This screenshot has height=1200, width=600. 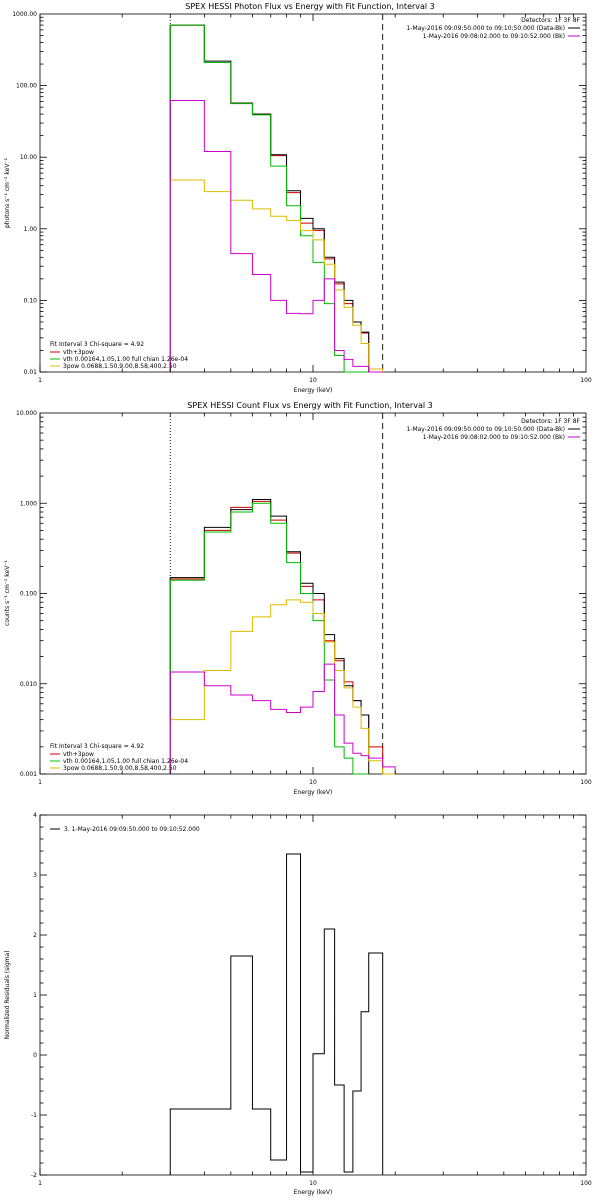 I want to click on y-tick-label: 4, so click(x=35, y=815).